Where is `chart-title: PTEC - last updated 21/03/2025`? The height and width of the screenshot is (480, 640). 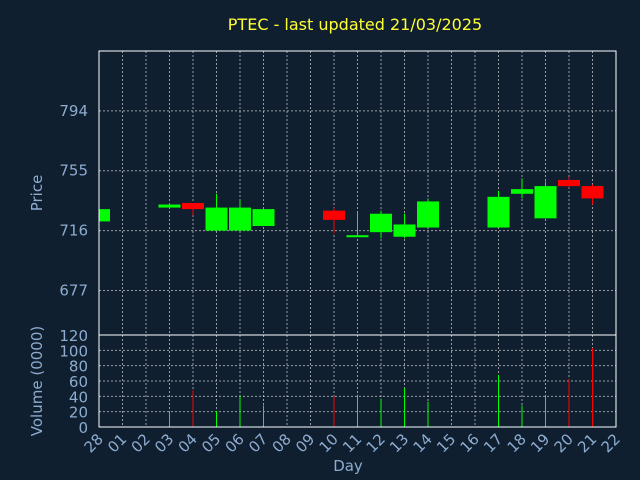
chart-title: PTEC - last updated 21/03/2025 is located at coordinates (355, 24).